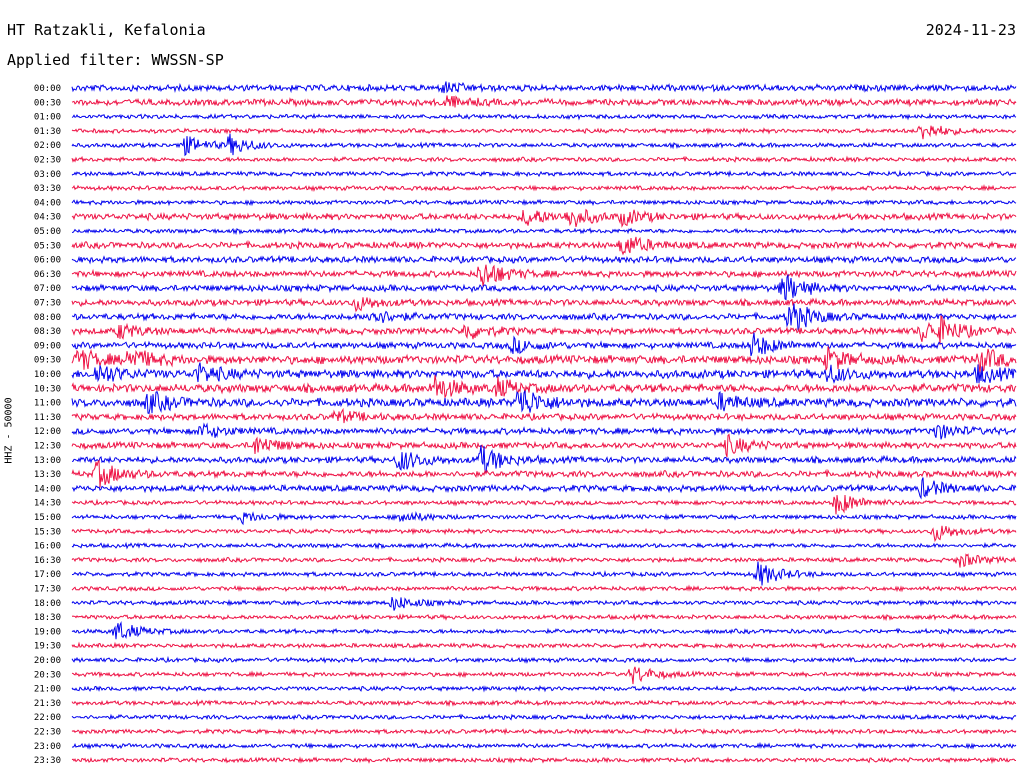  What do you see at coordinates (47, 146) in the screenshot?
I see `row-time-label: 02:00` at bounding box center [47, 146].